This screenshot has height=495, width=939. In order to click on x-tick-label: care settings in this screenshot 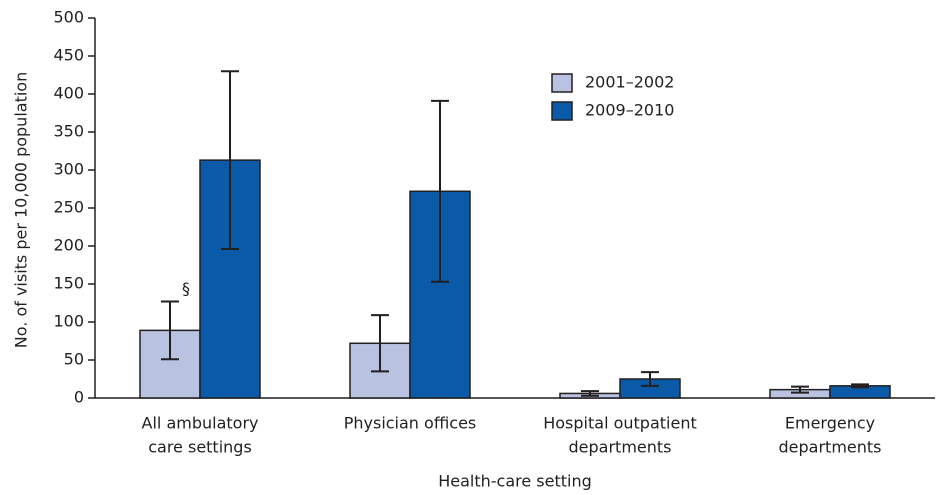, I will do `click(200, 447)`.